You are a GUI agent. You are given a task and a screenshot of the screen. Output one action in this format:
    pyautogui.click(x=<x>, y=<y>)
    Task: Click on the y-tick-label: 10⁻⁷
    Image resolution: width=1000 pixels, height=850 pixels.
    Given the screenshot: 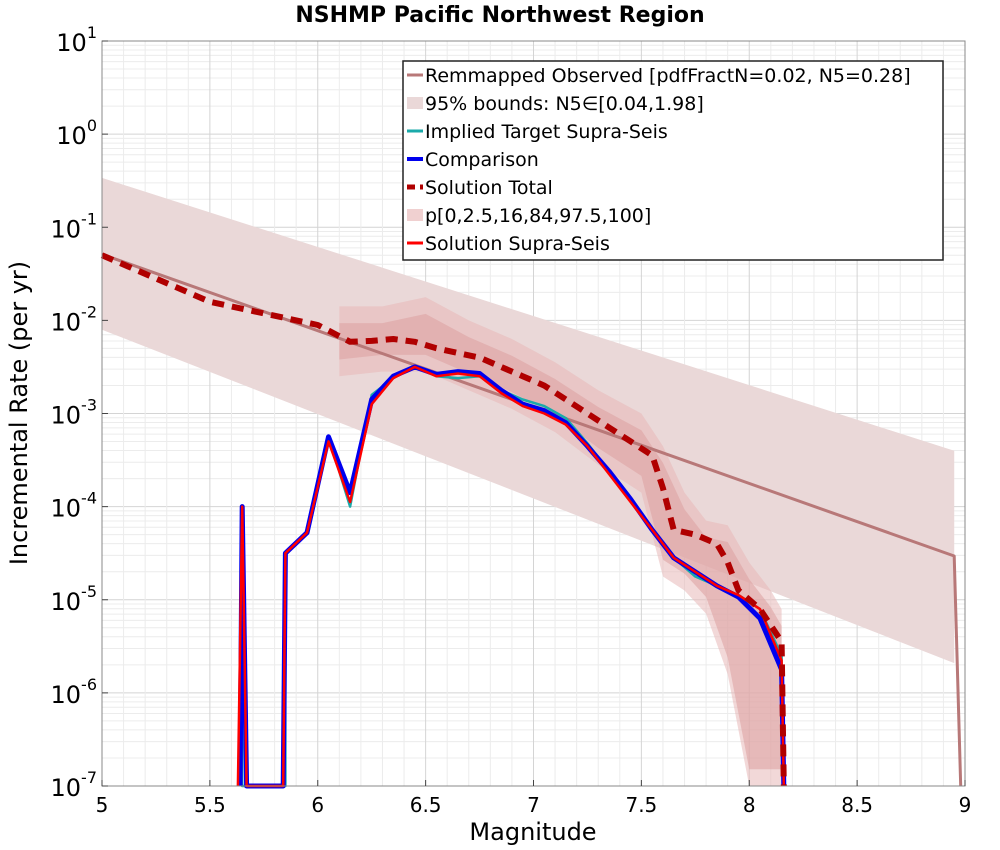 What is the action you would take?
    pyautogui.click(x=74, y=785)
    